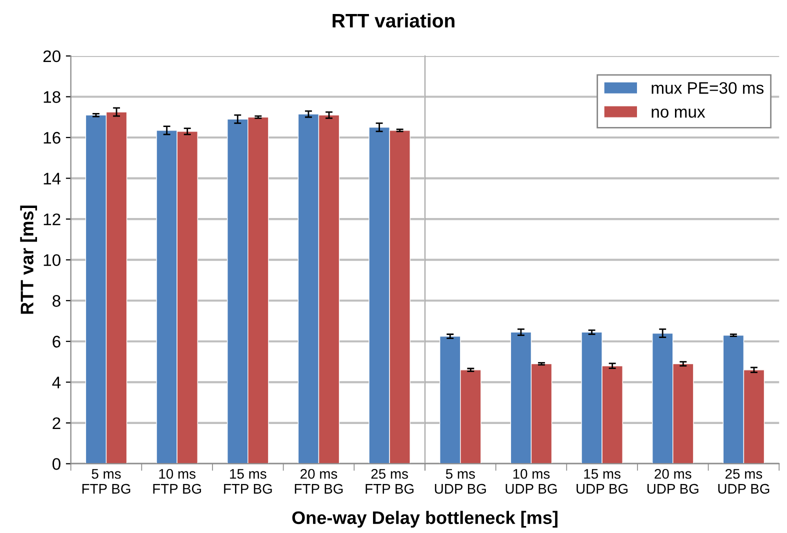 This screenshot has height=533, width=787. What do you see at coordinates (672, 481) in the screenshot?
I see `x-tick-label: 20 ms UDP BG` at bounding box center [672, 481].